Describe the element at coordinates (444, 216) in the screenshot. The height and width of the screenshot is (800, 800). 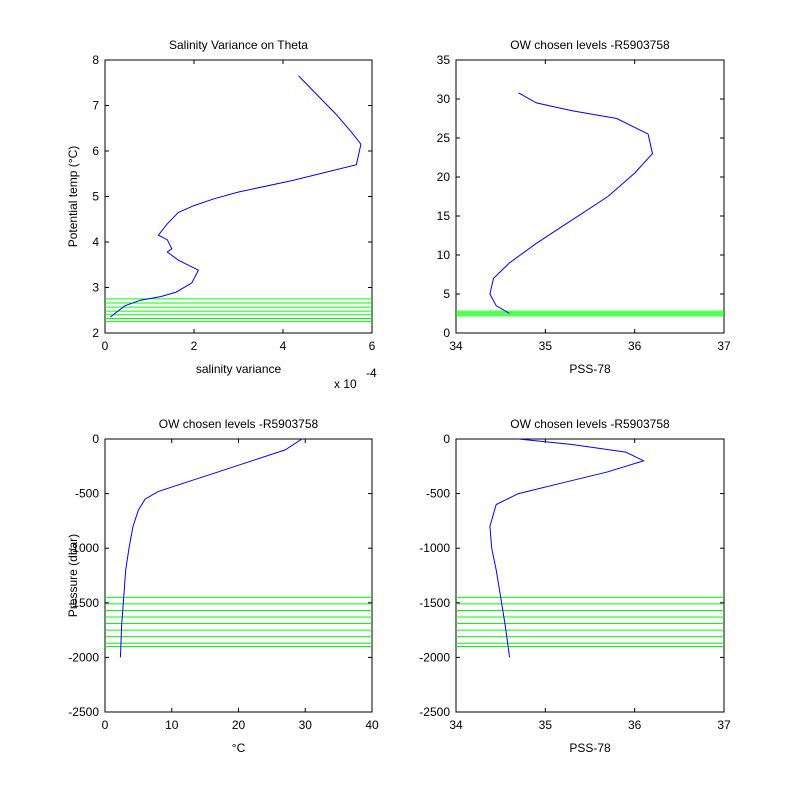
I see `y-tick-label: 15` at that location.